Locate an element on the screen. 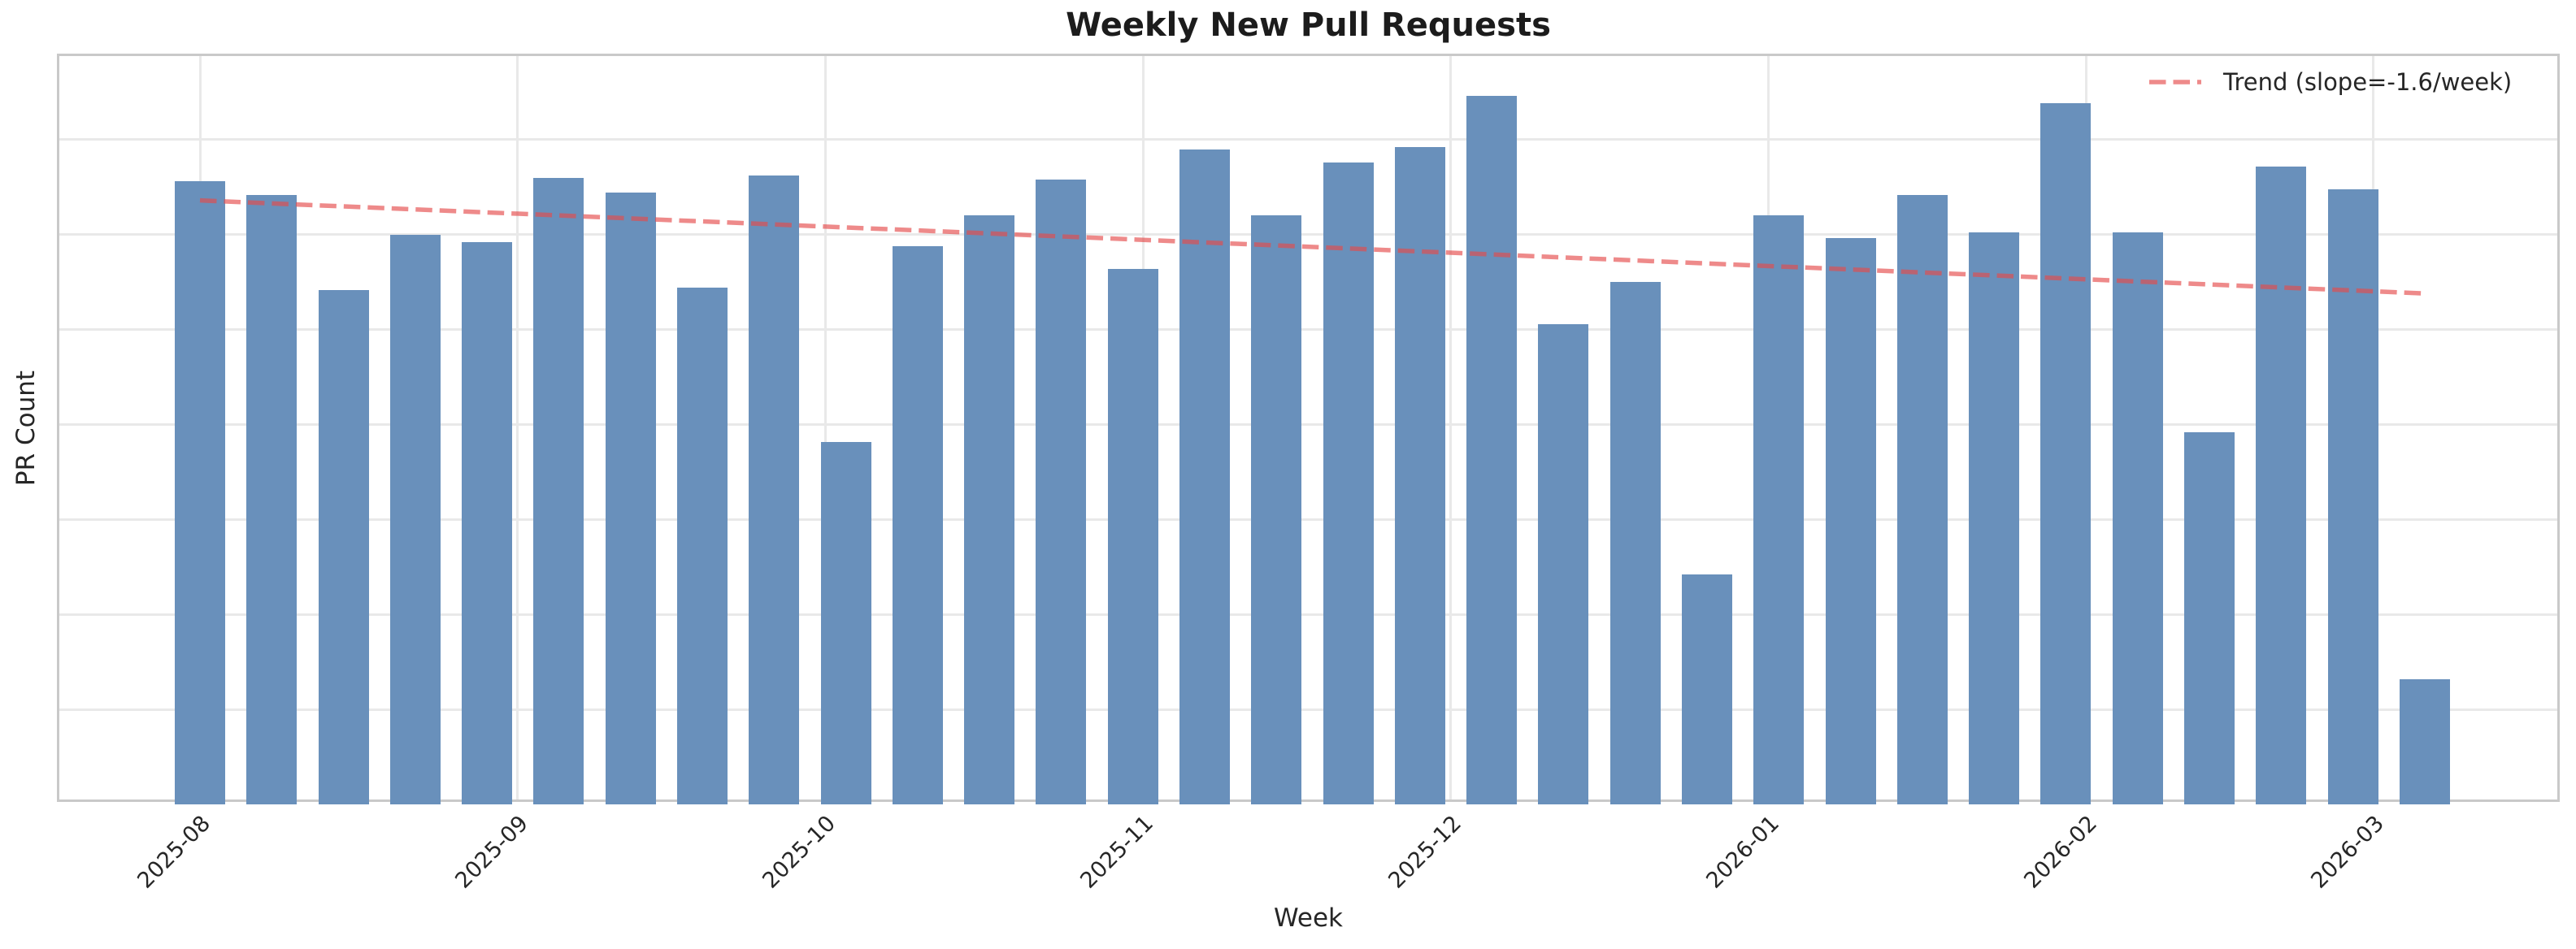 The height and width of the screenshot is (949, 2576). x-axis-label: Week is located at coordinates (1308, 919).